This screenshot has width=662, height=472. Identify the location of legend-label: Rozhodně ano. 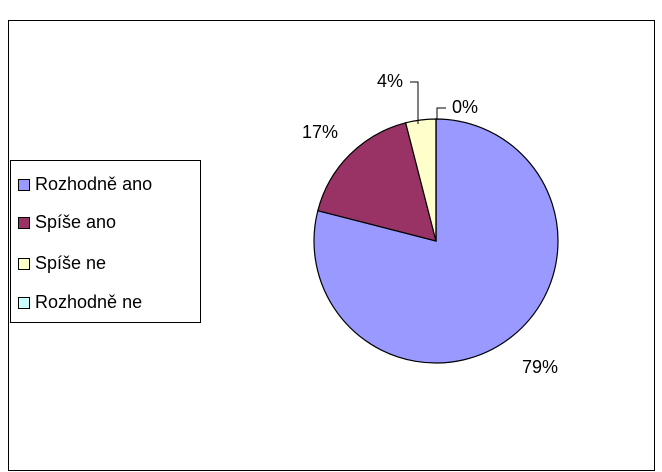
(93, 184).